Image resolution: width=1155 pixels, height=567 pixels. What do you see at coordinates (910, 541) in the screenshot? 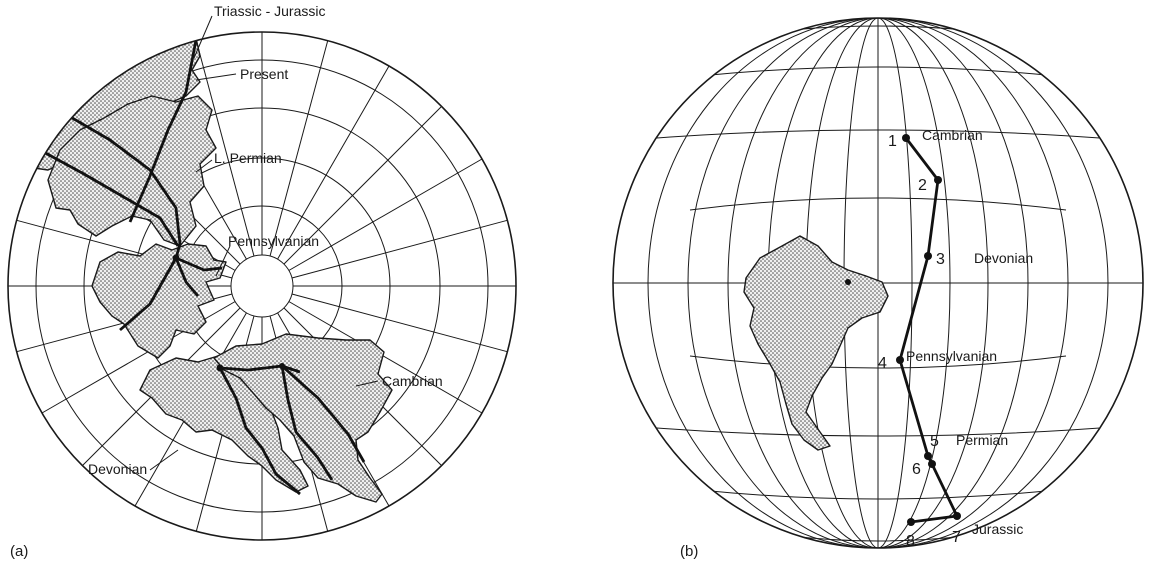
I see `point-number-8: 8` at bounding box center [910, 541].